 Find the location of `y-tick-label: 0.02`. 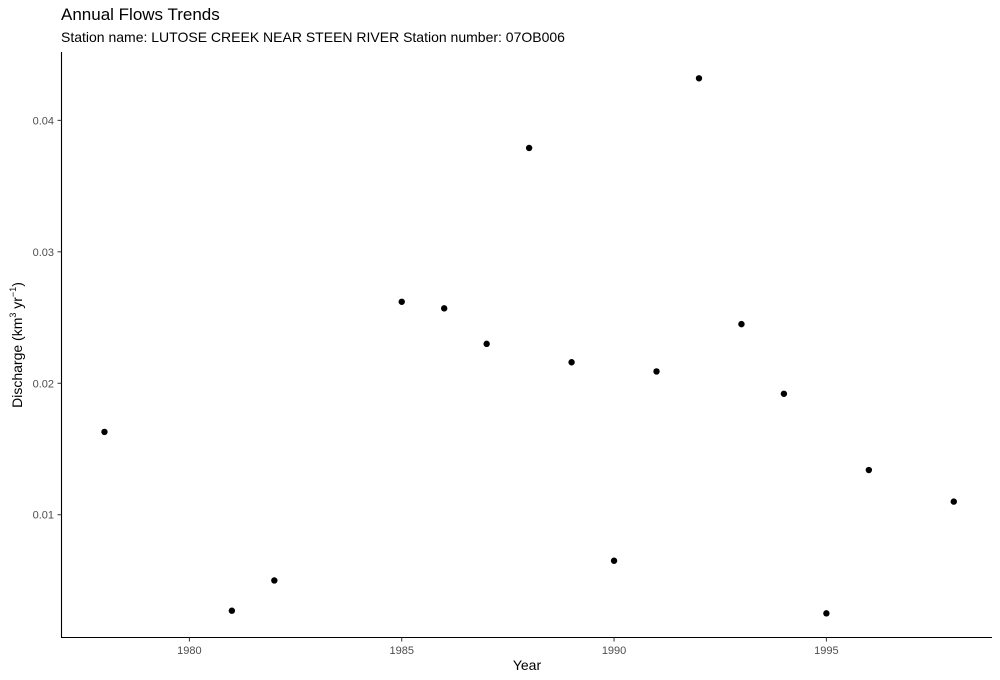

y-tick-label: 0.02 is located at coordinates (43, 384).